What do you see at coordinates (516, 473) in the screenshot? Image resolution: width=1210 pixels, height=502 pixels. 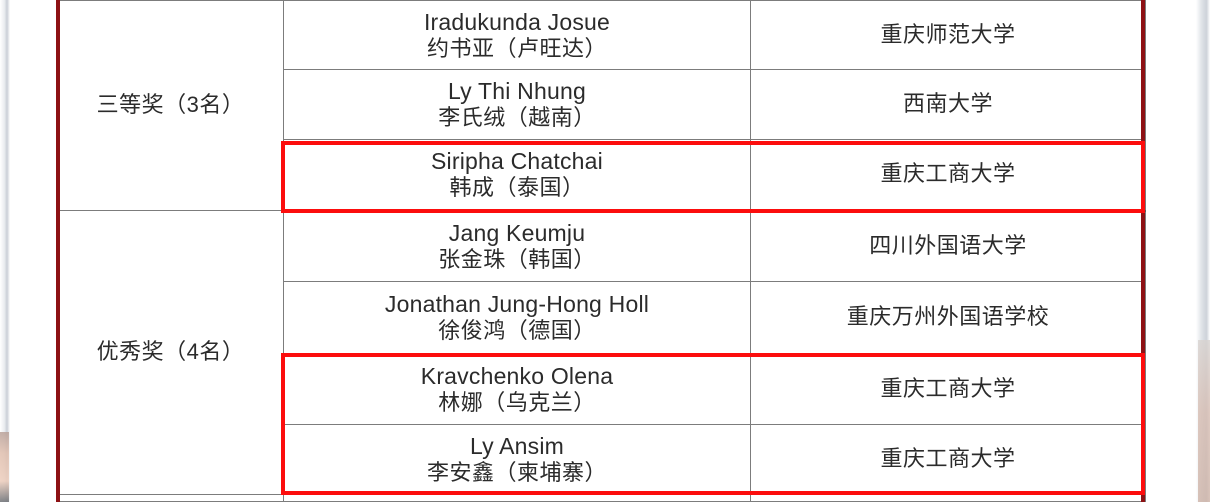 I see `participant-name-chinese: 李安鑫（柬埔寨）` at bounding box center [516, 473].